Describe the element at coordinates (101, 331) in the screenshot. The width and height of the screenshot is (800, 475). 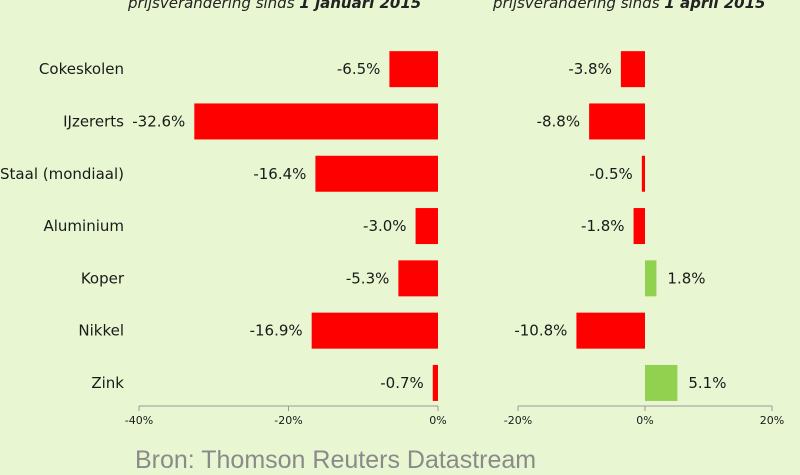
I see `category-label: Nikkel` at that location.